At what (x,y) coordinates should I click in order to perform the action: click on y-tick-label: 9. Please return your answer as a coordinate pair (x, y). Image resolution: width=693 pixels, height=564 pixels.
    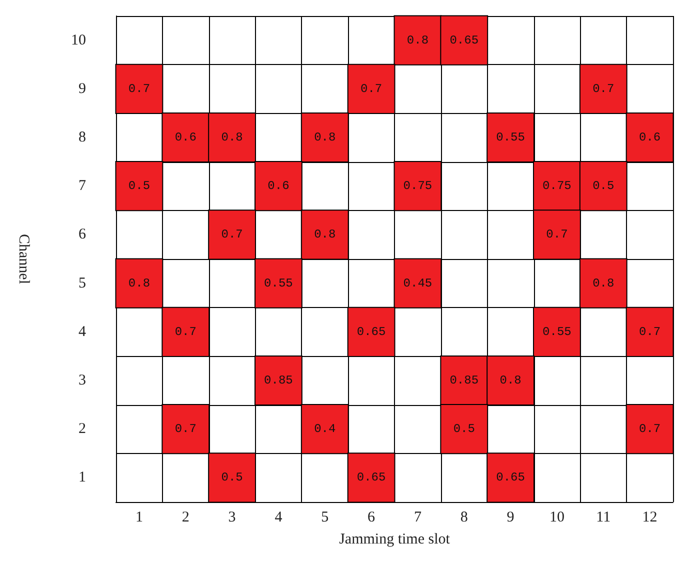
    Looking at the image, I should click on (82, 88).